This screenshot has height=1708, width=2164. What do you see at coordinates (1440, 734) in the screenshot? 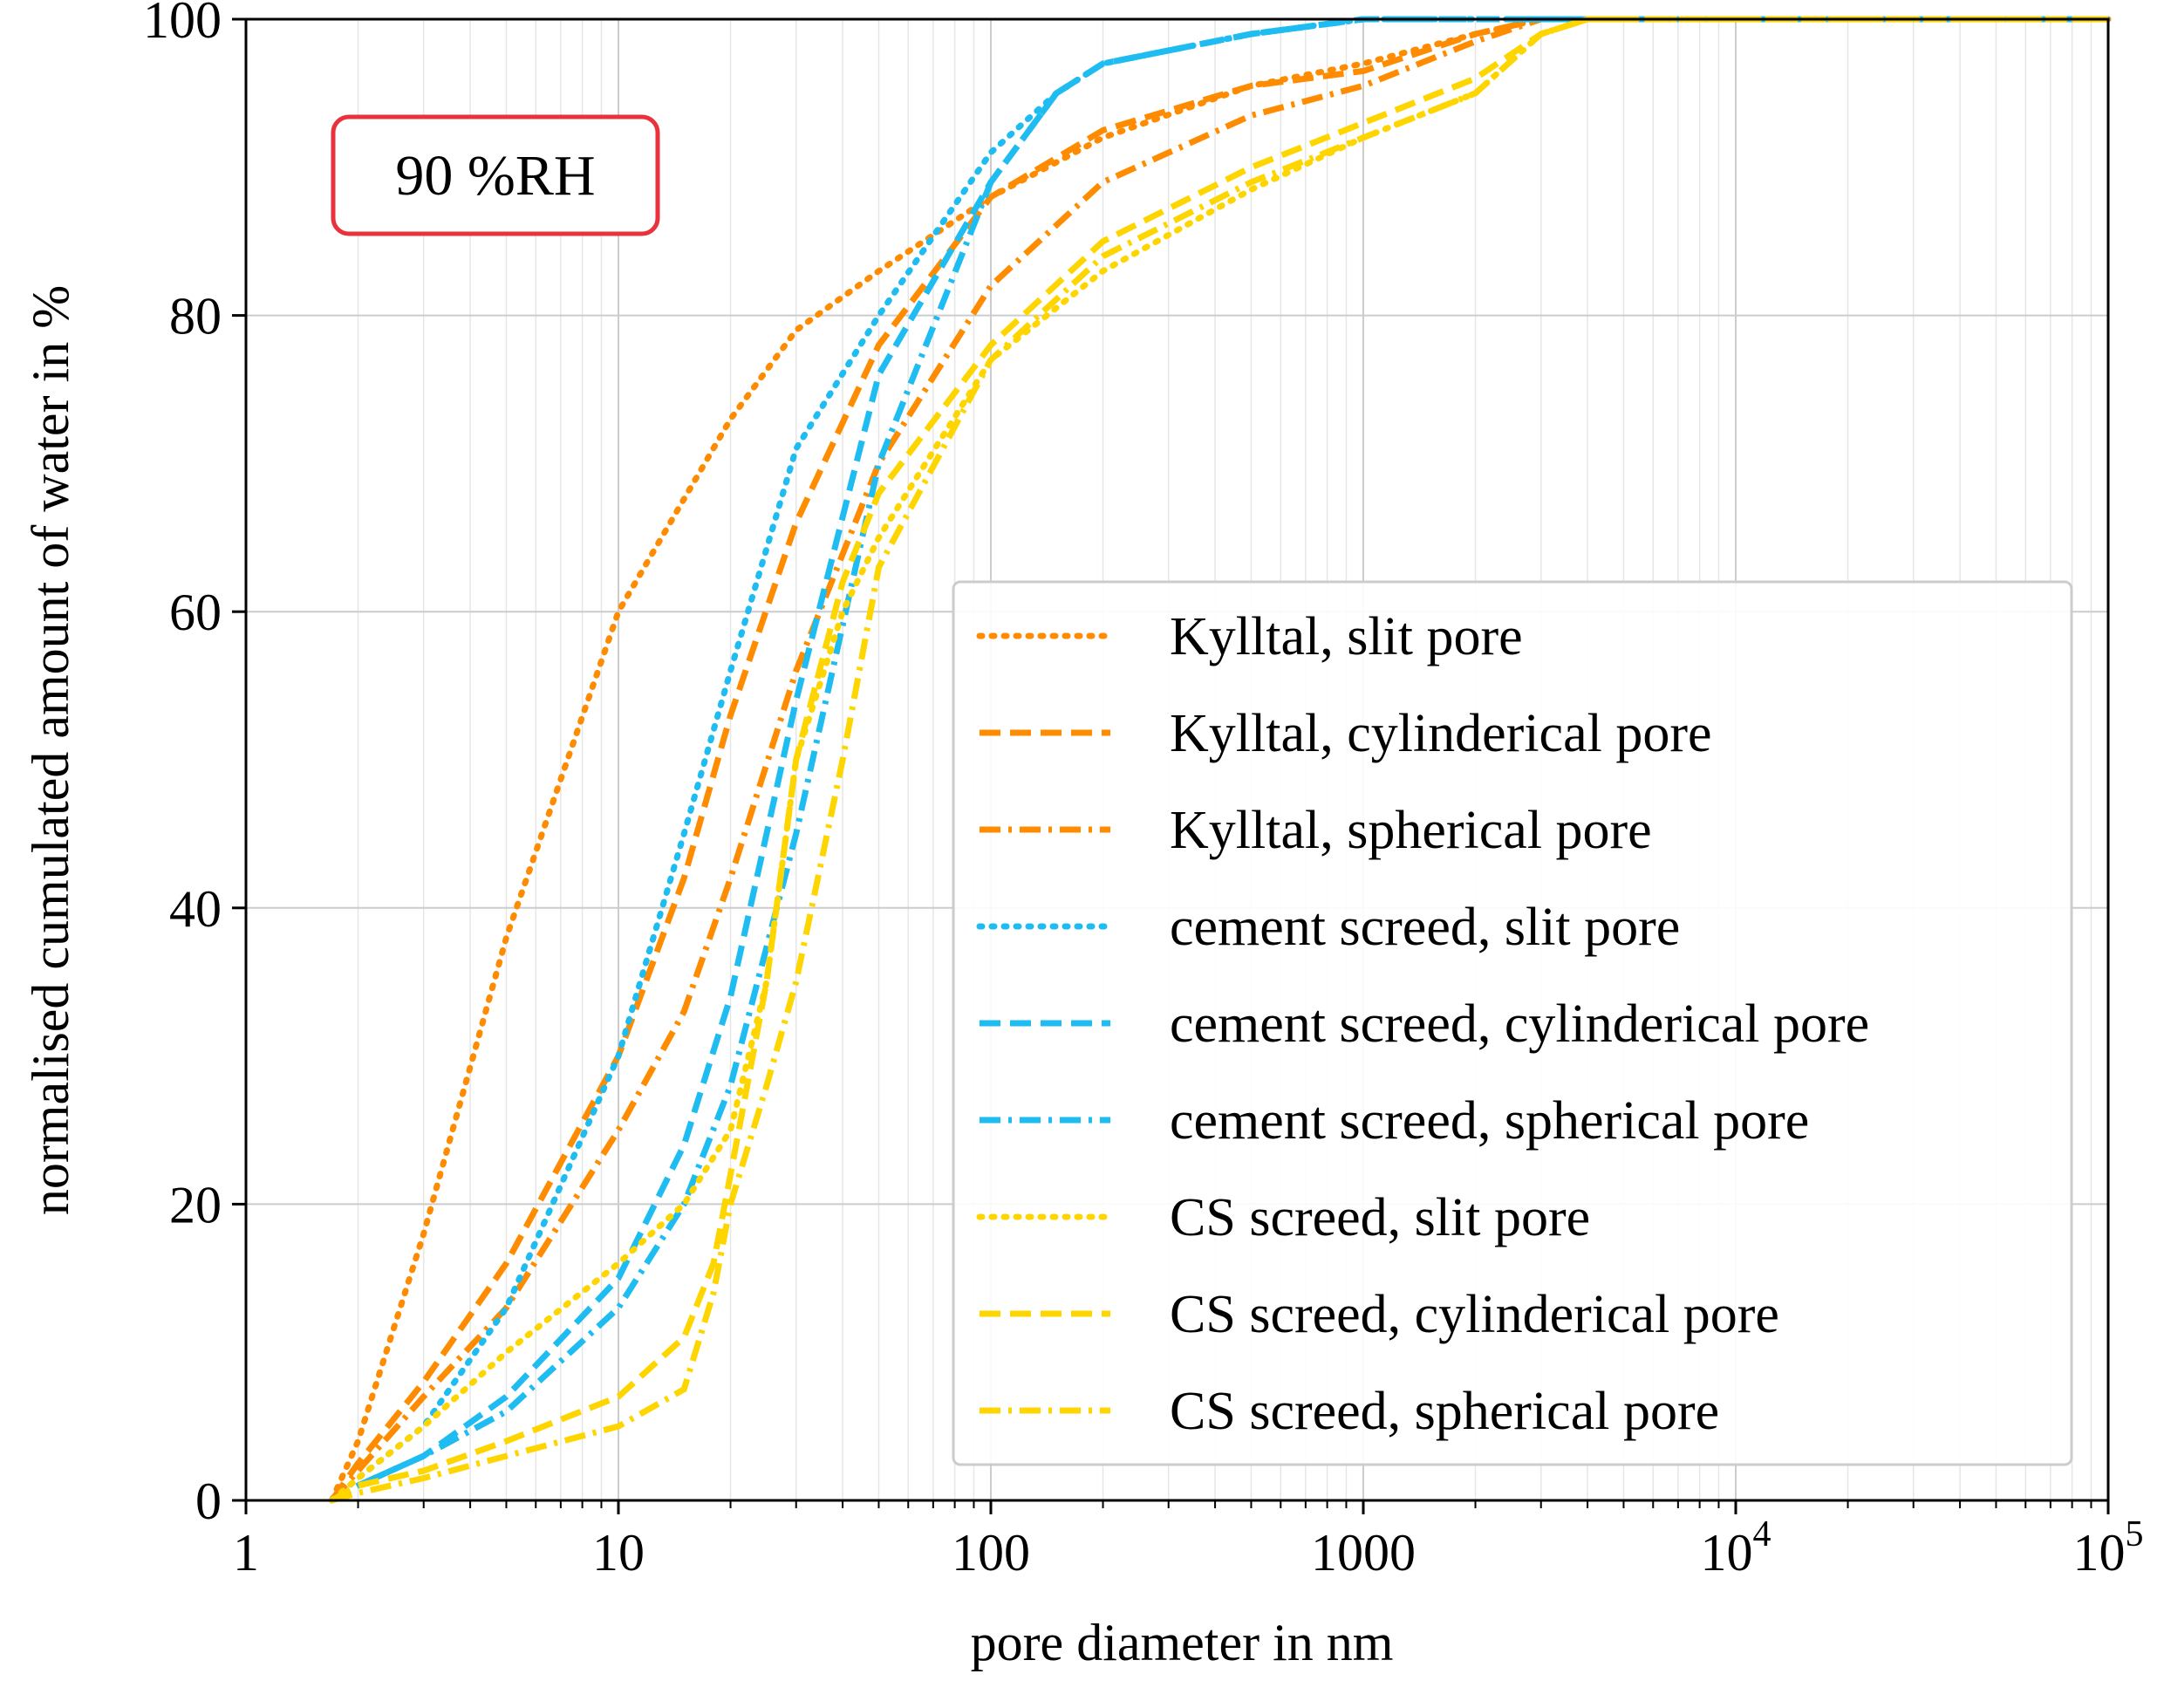
I see `legend-label: Kylltal, cylinderical pore` at bounding box center [1440, 734].